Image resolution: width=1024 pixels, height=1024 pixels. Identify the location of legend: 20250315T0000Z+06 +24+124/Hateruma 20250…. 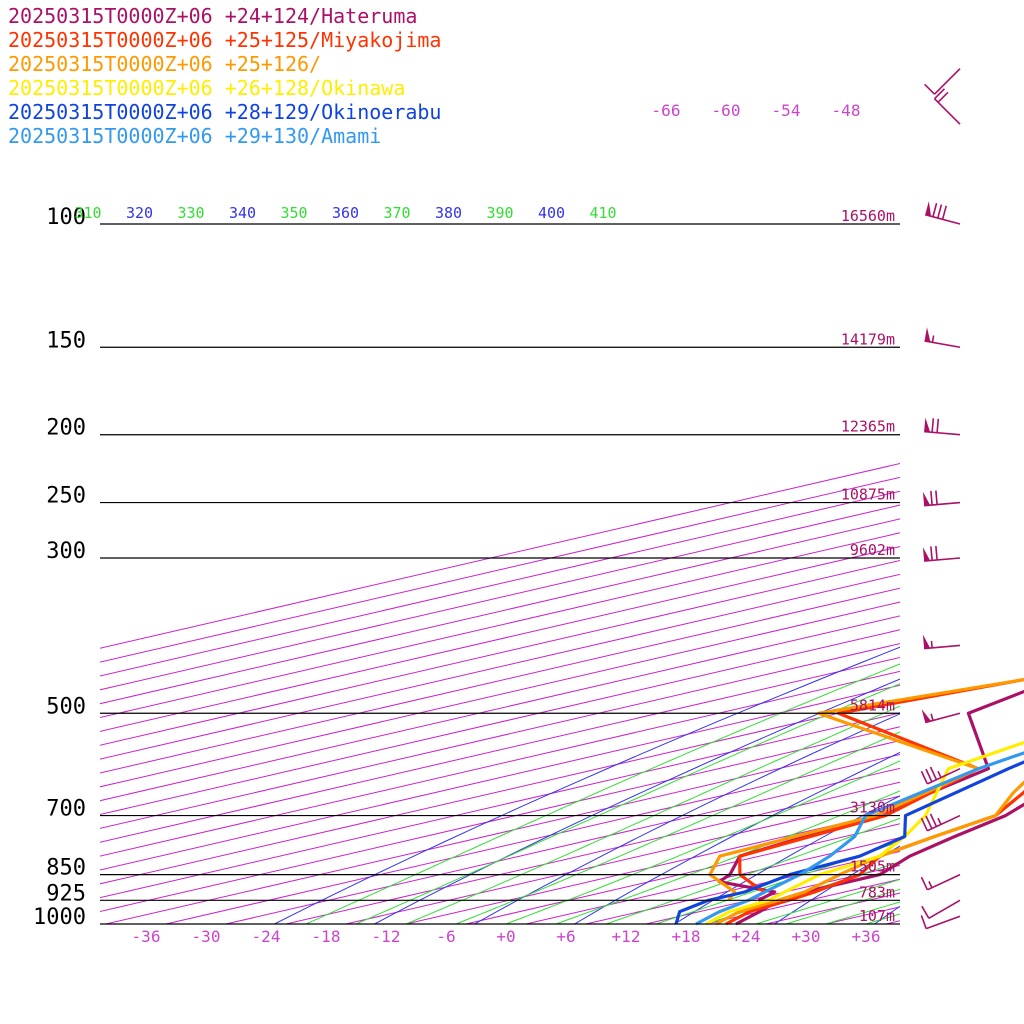
(224, 76).